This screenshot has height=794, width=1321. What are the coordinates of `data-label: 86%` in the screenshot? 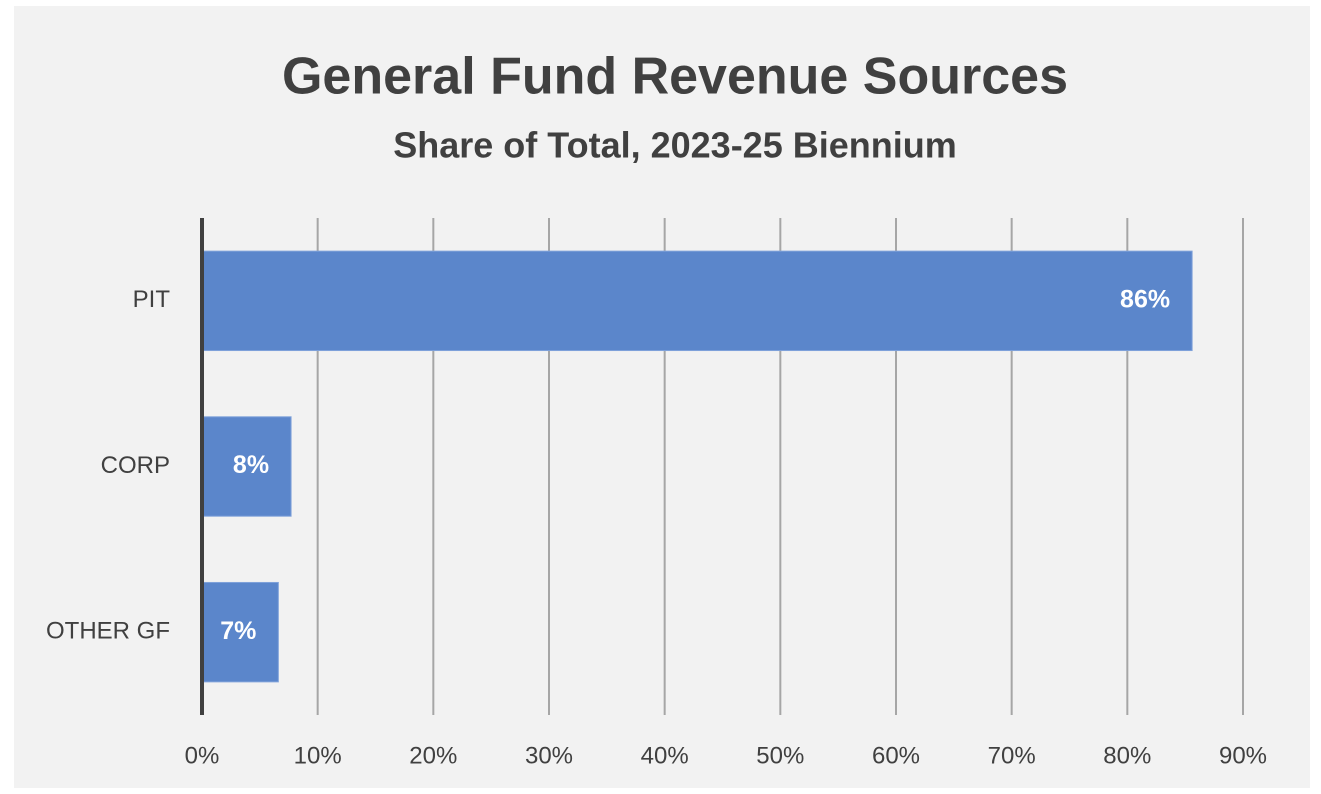 It's located at (1145, 299).